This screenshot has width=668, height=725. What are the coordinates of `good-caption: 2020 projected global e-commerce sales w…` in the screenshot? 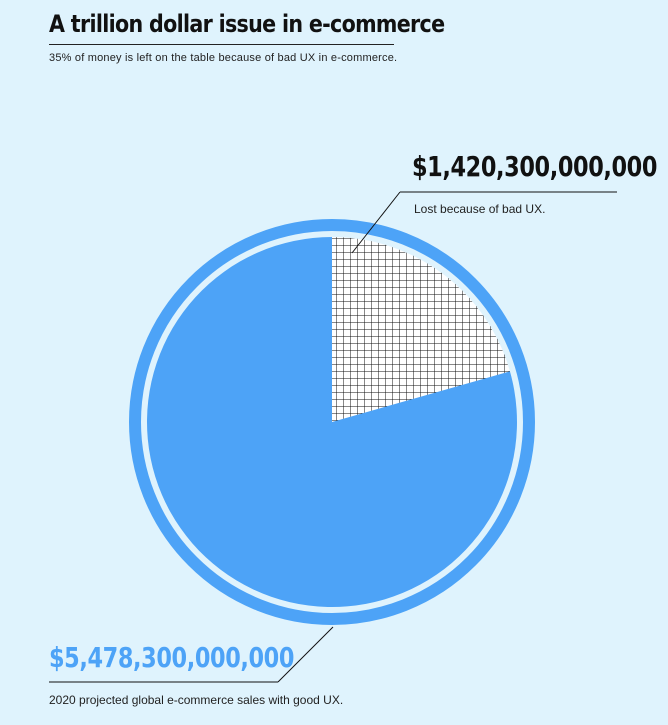 It's located at (196, 700).